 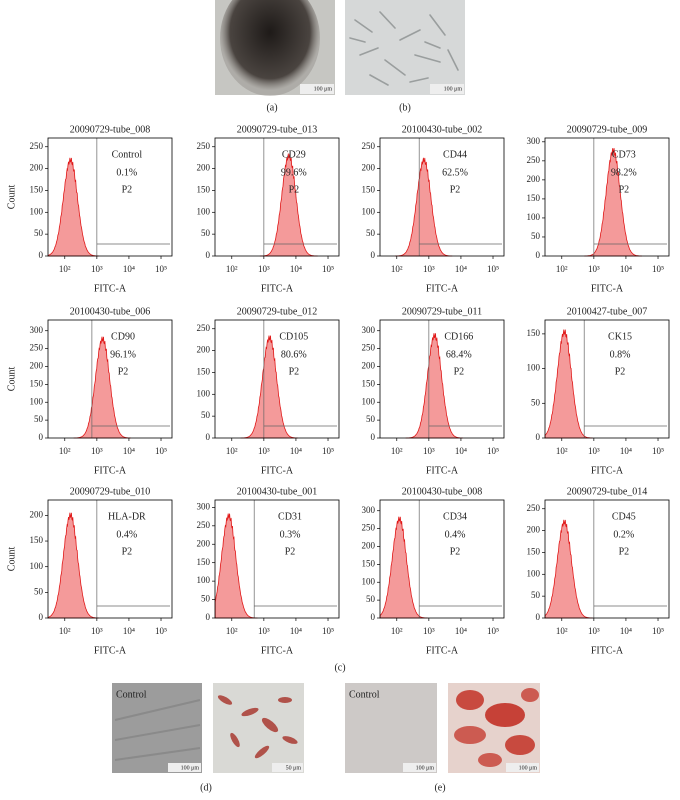 What do you see at coordinates (439, 787) in the screenshot?
I see `panel-label: (e)` at bounding box center [439, 787].